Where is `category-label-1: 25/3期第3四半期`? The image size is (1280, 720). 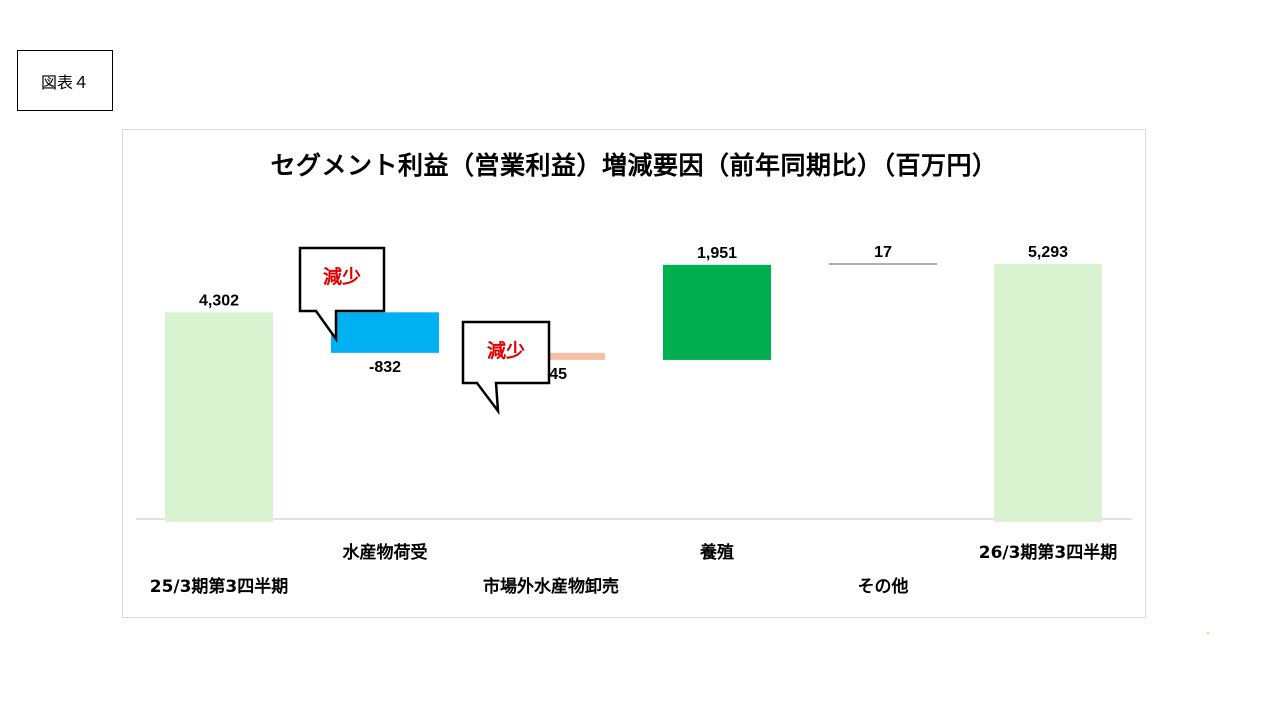 category-label-1: 25/3期第3四半期 is located at coordinates (219, 586).